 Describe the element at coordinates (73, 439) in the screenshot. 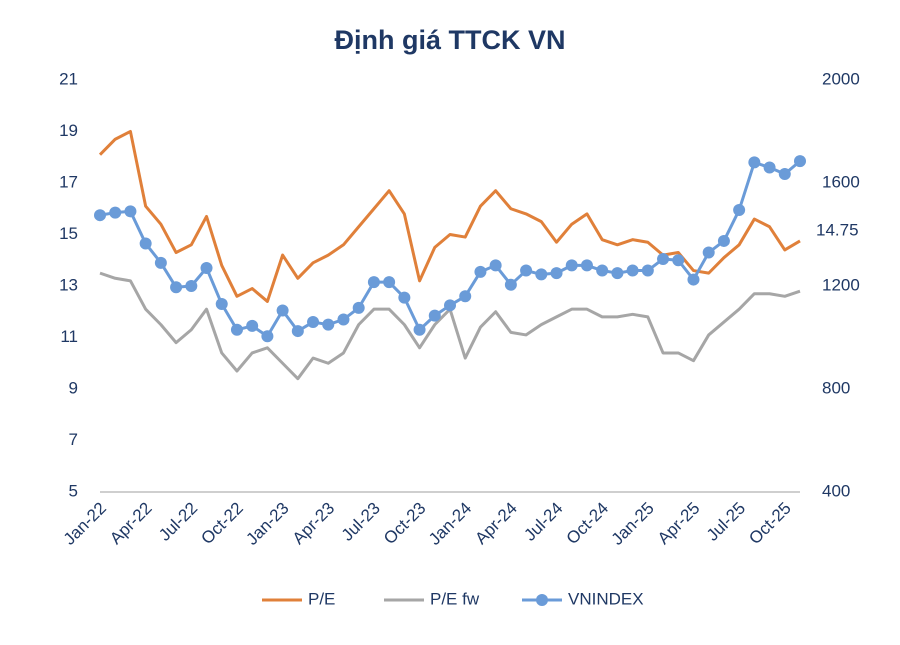

I see `y-tick-label: 7` at that location.